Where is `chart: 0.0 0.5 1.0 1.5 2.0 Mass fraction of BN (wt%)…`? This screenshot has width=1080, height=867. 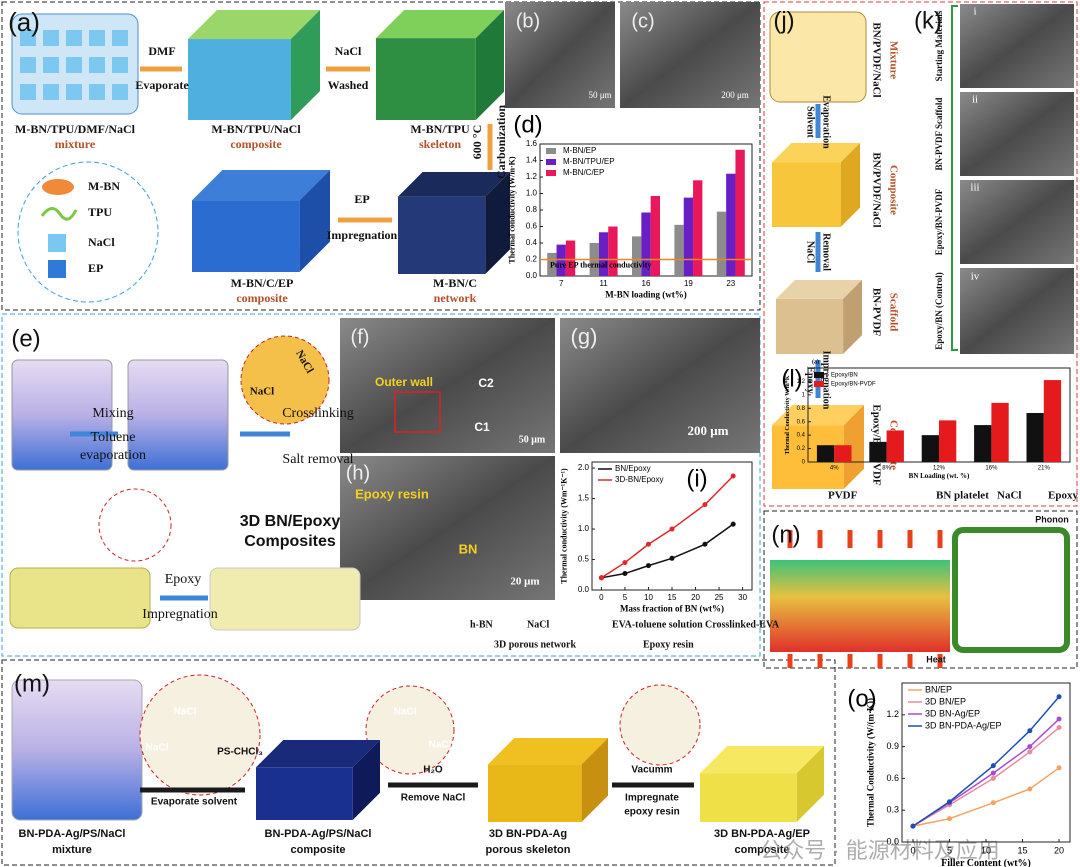
chart: 0.0 0.5 1.0 1.5 2.0 Mass fraction of BN (wt%)… is located at coordinates (656, 537).